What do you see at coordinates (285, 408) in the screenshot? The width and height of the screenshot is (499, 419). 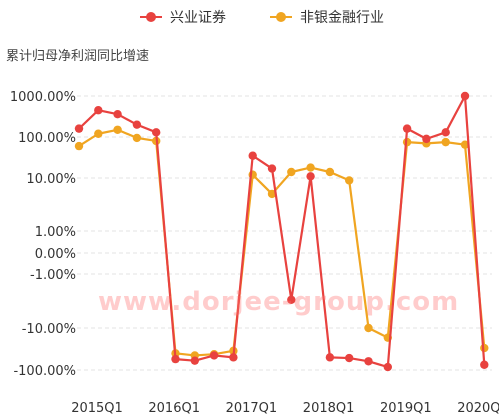 I see `x-axis-ticks: 2015Q1 2016Q1 2017Q1 2018Q1 2019Q1 2020Q1` at bounding box center [285, 408].